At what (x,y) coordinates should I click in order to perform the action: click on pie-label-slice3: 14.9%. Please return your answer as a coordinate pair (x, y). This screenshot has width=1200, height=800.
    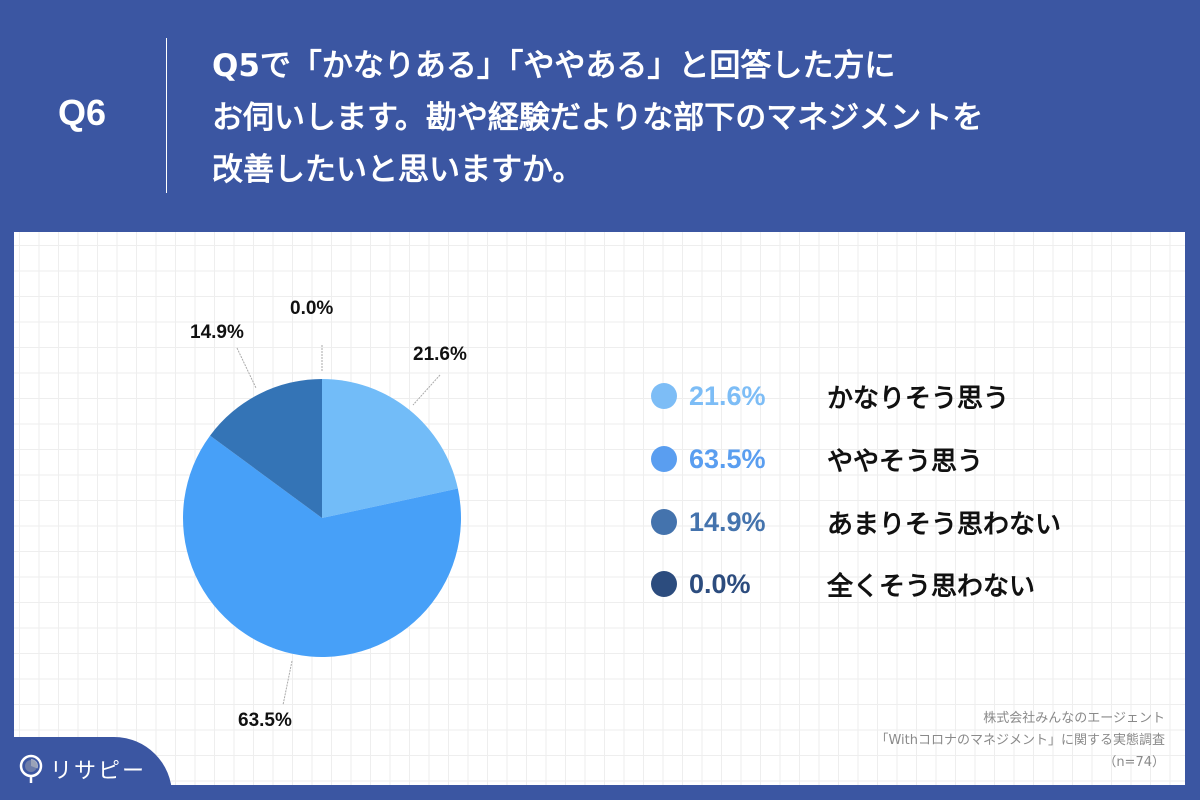
    Looking at the image, I should click on (217, 332).